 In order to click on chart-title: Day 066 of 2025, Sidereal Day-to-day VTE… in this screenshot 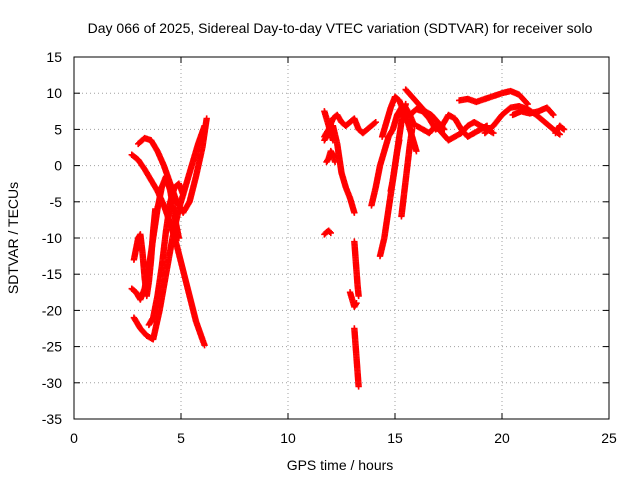, I will do `click(340, 28)`.